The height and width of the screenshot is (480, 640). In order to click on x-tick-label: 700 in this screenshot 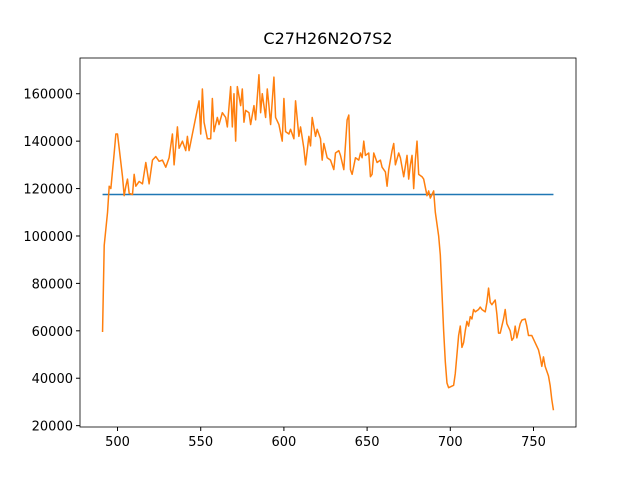, I will do `click(450, 442)`.